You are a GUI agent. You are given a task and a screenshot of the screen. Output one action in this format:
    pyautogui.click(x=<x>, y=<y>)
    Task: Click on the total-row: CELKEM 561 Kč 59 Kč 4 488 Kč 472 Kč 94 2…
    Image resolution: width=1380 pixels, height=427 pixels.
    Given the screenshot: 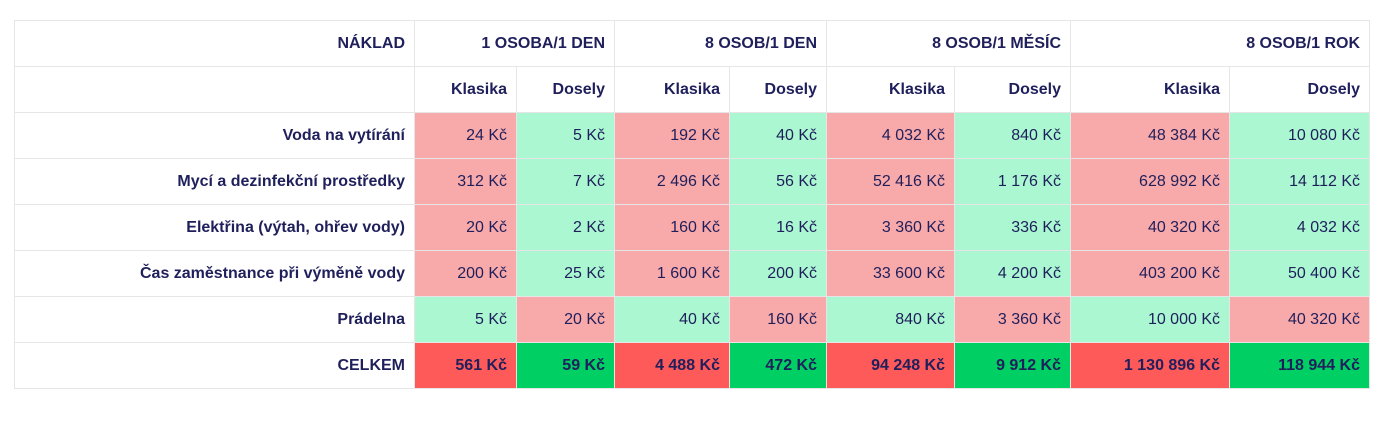 What is the action you would take?
    pyautogui.click(x=692, y=365)
    